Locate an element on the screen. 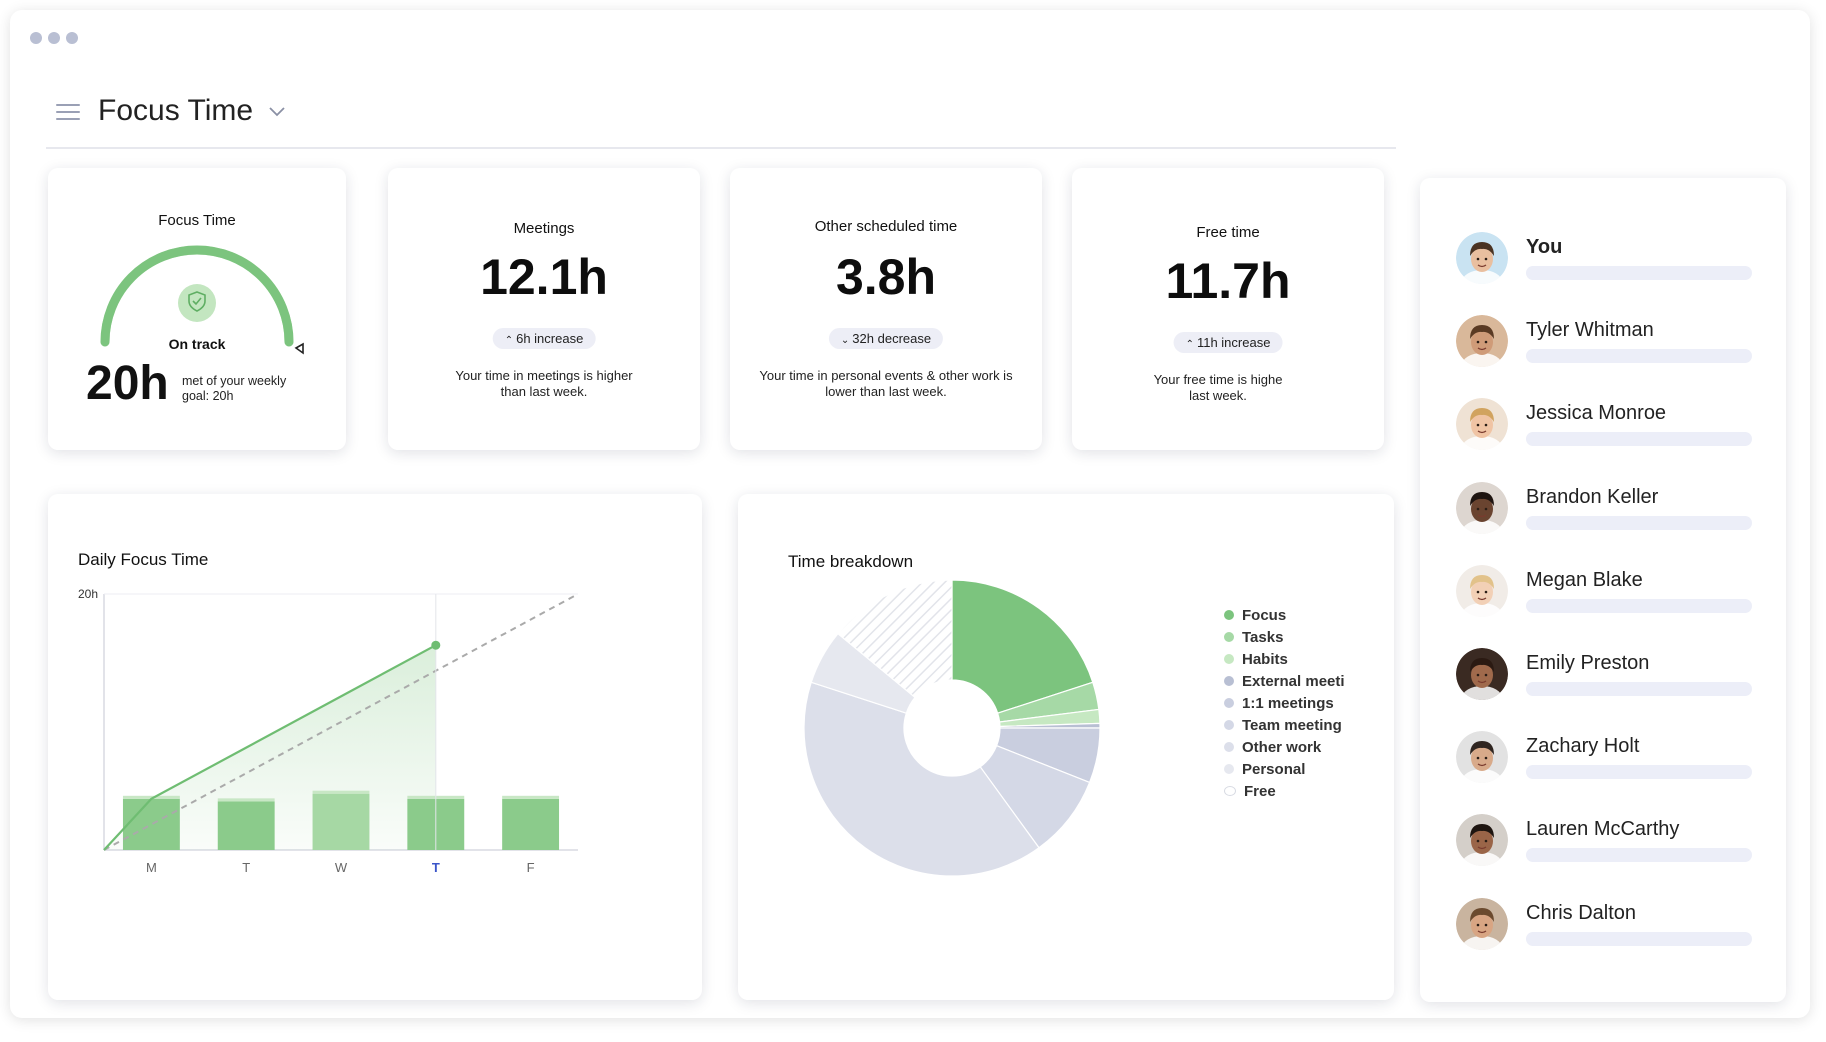  legend-item: Free is located at coordinates (1288, 791).